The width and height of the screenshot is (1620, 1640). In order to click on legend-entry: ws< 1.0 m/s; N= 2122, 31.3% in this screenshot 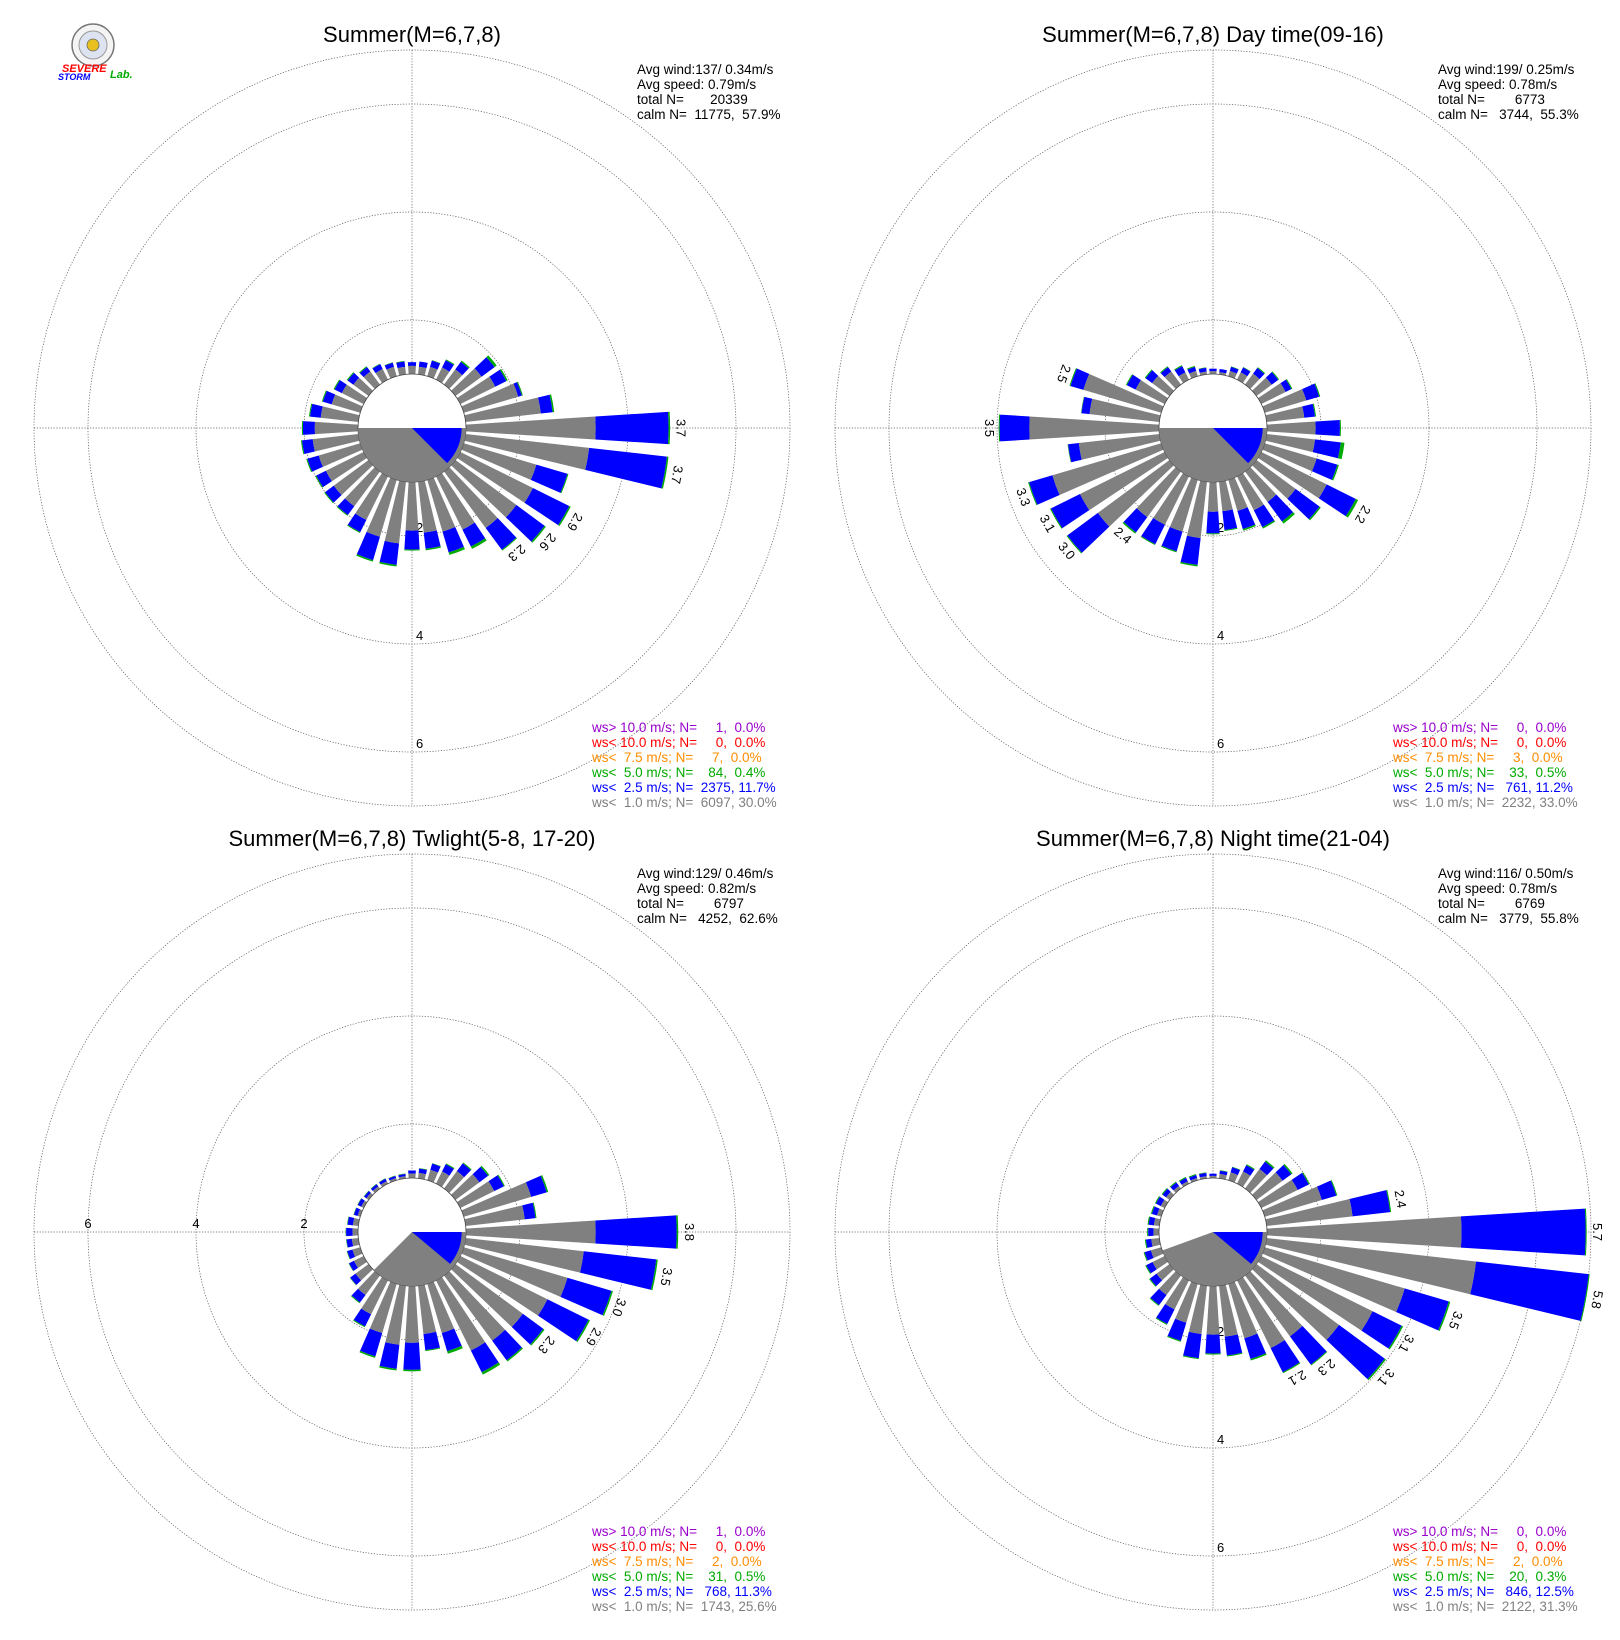, I will do `click(1485, 1606)`.